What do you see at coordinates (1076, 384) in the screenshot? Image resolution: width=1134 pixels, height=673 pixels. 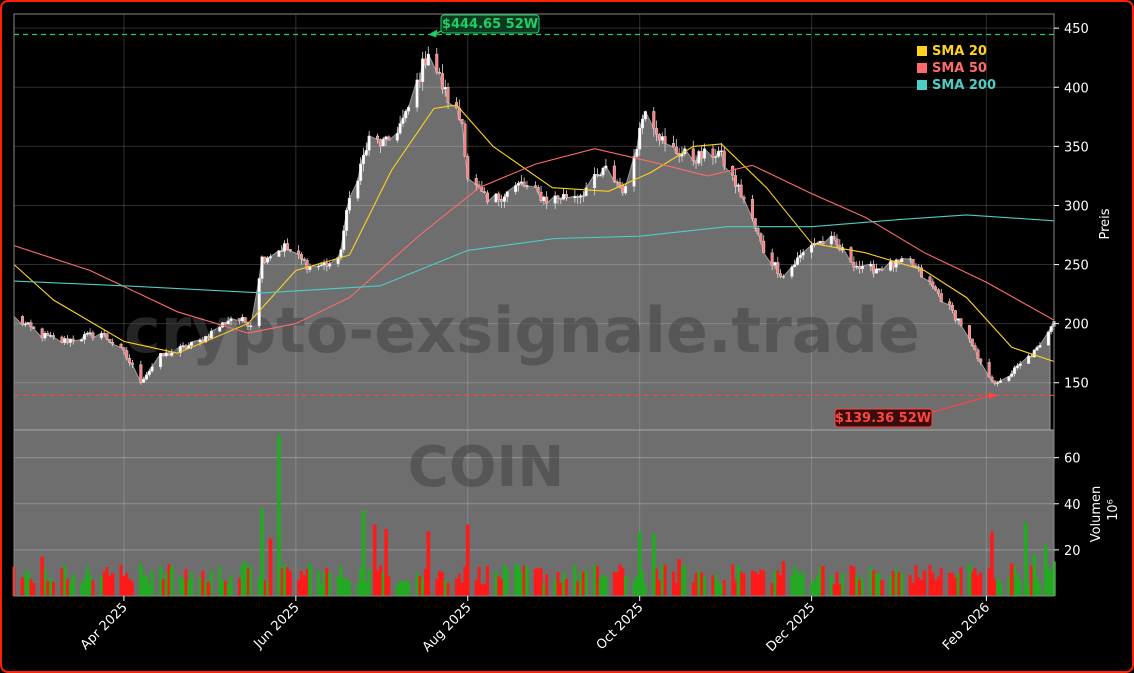 I see `price-tick-label: 150` at bounding box center [1076, 384].